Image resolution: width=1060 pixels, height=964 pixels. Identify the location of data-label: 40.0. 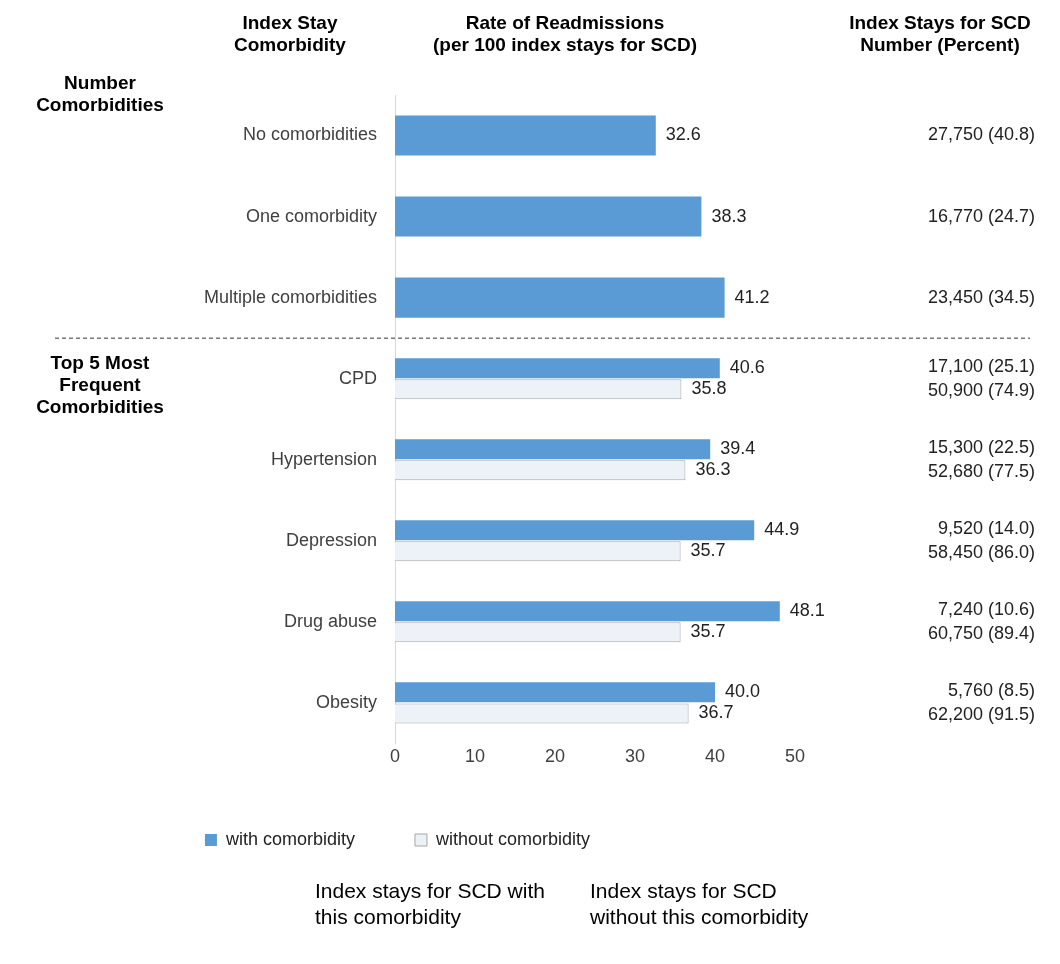
(743, 691).